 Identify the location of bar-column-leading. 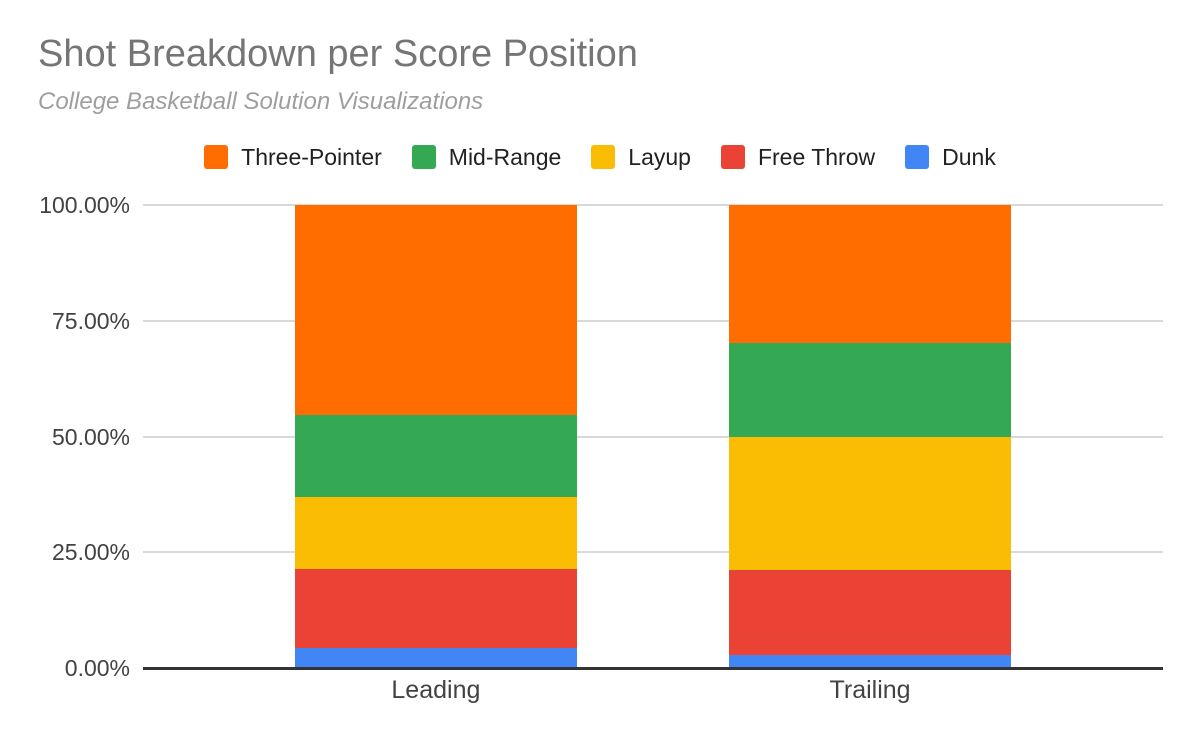
(436, 436).